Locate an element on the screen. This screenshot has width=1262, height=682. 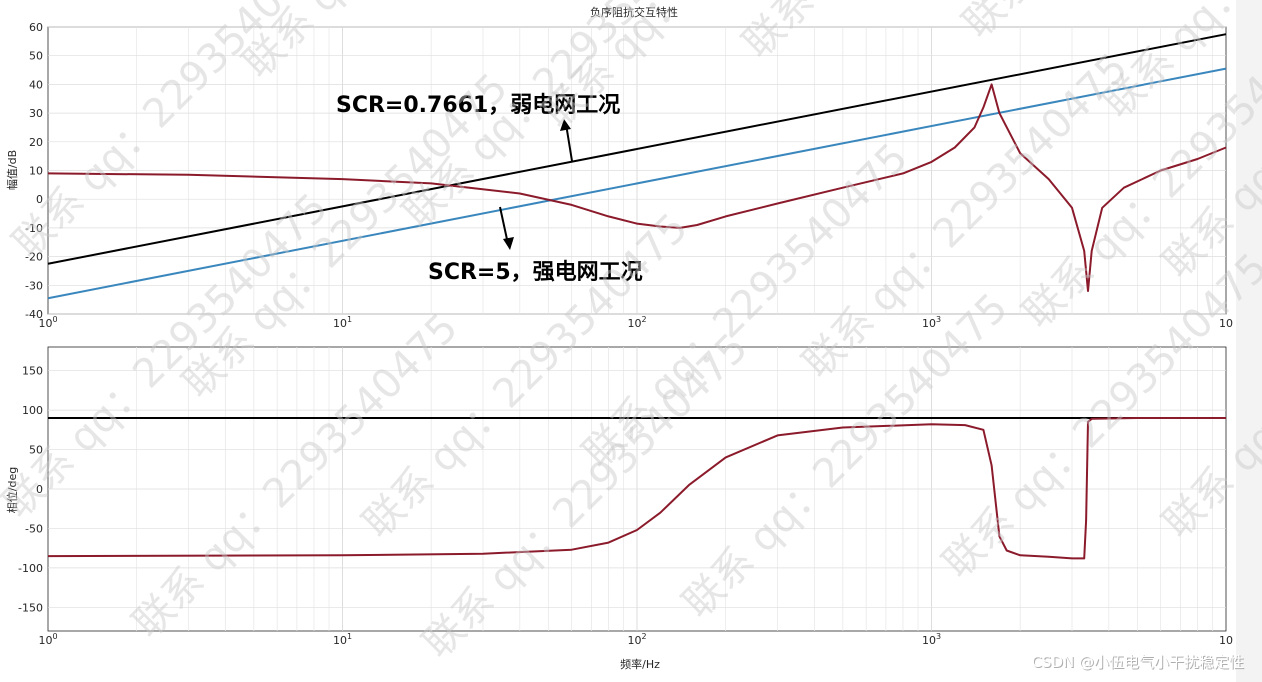
annotation-weak-grid-arrowhead is located at coordinates (565, 125).